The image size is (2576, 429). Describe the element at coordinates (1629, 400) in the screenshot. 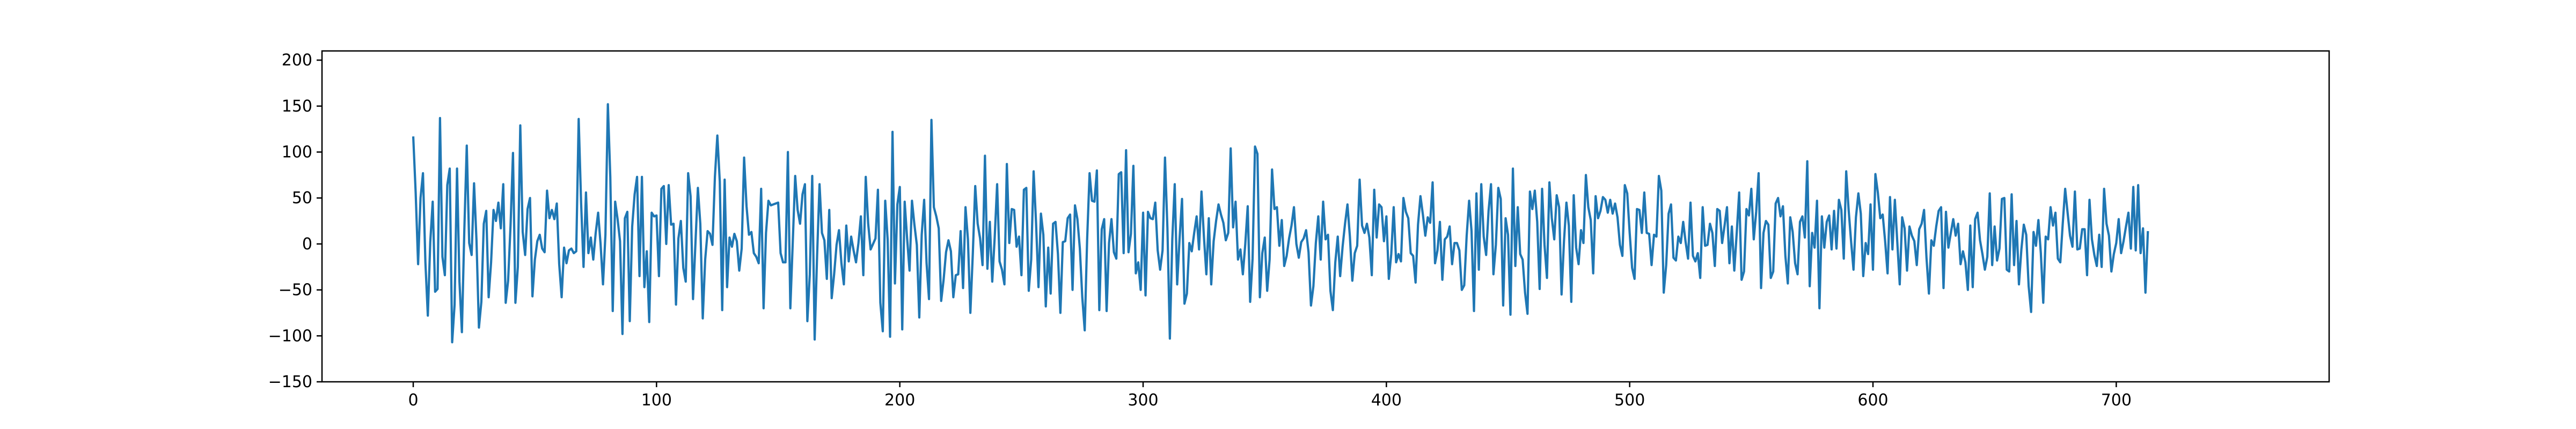

I see `x-tick-label: 500` at that location.